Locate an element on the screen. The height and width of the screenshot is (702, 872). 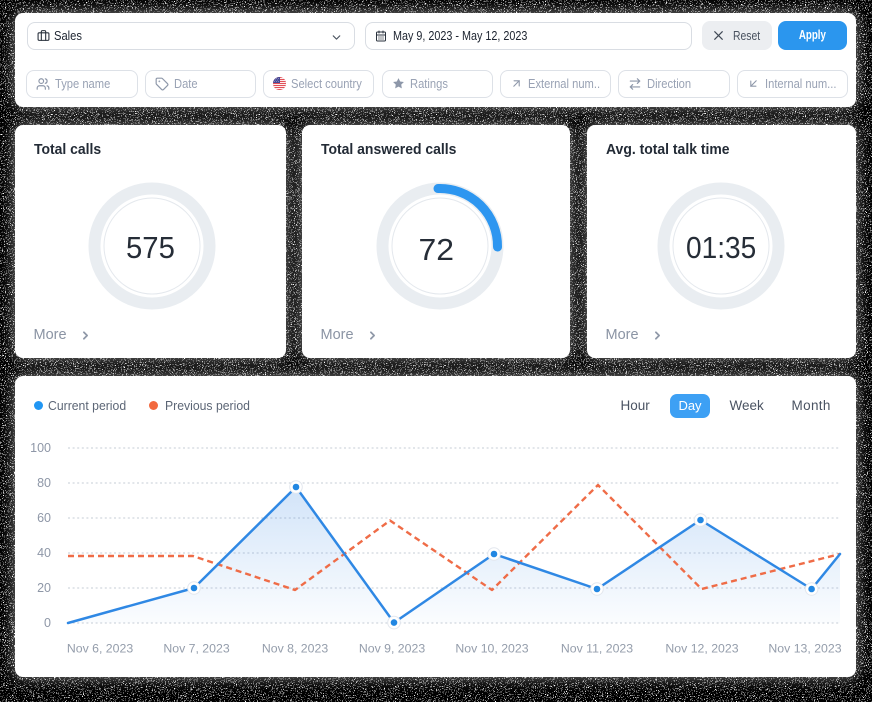
svg-text: Nov 12, 2023 is located at coordinates (701, 649).